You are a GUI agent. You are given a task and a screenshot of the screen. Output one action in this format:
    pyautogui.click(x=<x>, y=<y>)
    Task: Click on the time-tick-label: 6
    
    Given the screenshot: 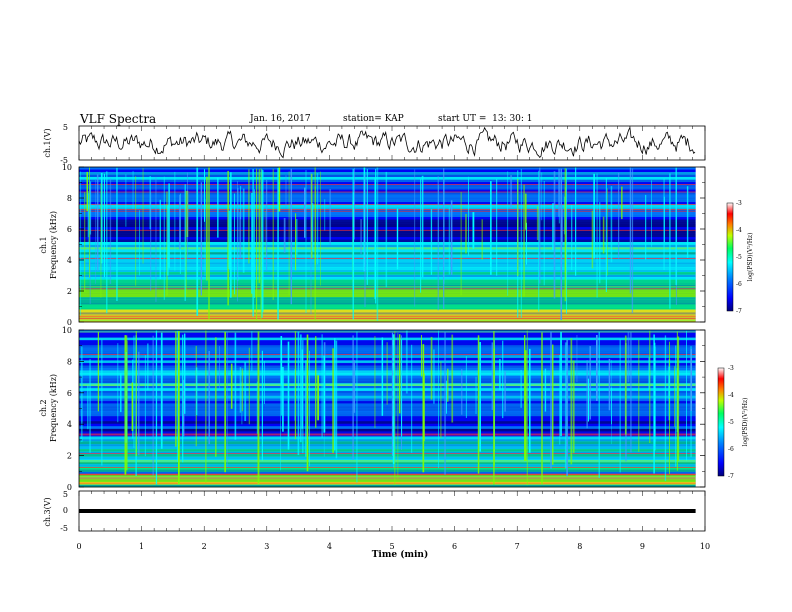 What is the action you would take?
    pyautogui.click(x=454, y=546)
    